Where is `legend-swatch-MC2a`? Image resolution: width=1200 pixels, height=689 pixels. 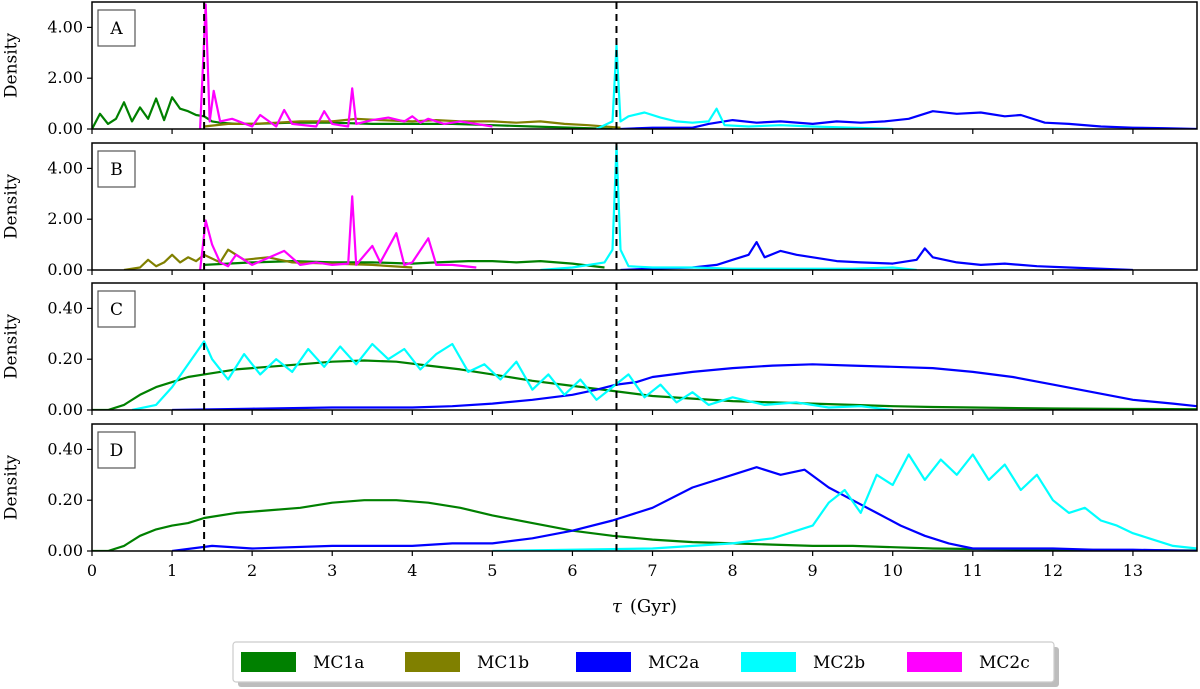
legend-swatch-MC2a is located at coordinates (603, 662).